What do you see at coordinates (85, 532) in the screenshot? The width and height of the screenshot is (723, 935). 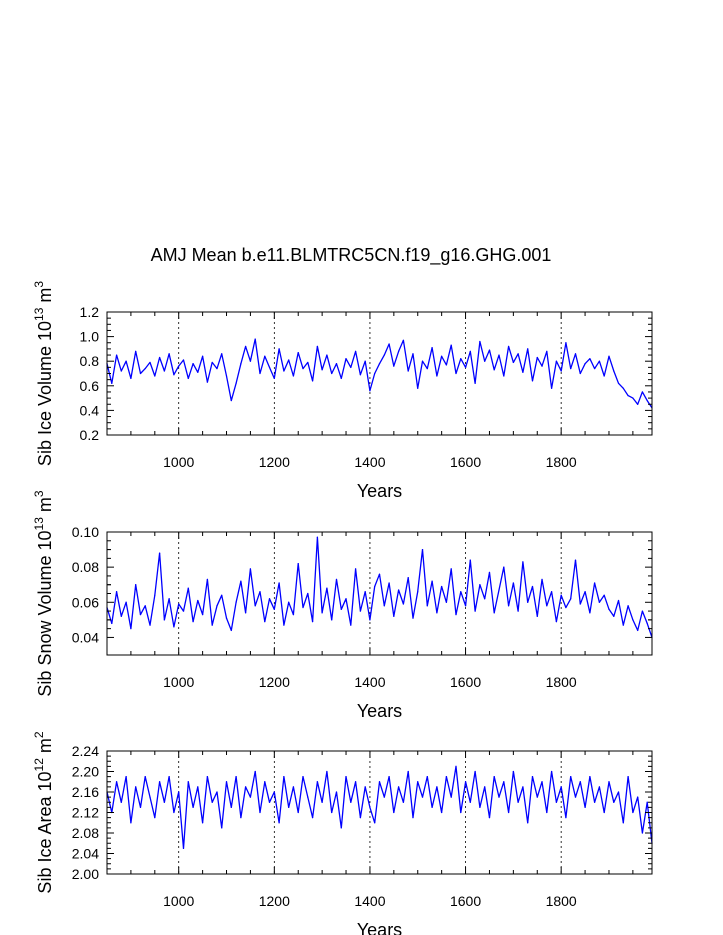 I see `y-tick-label: 0.10` at bounding box center [85, 532].